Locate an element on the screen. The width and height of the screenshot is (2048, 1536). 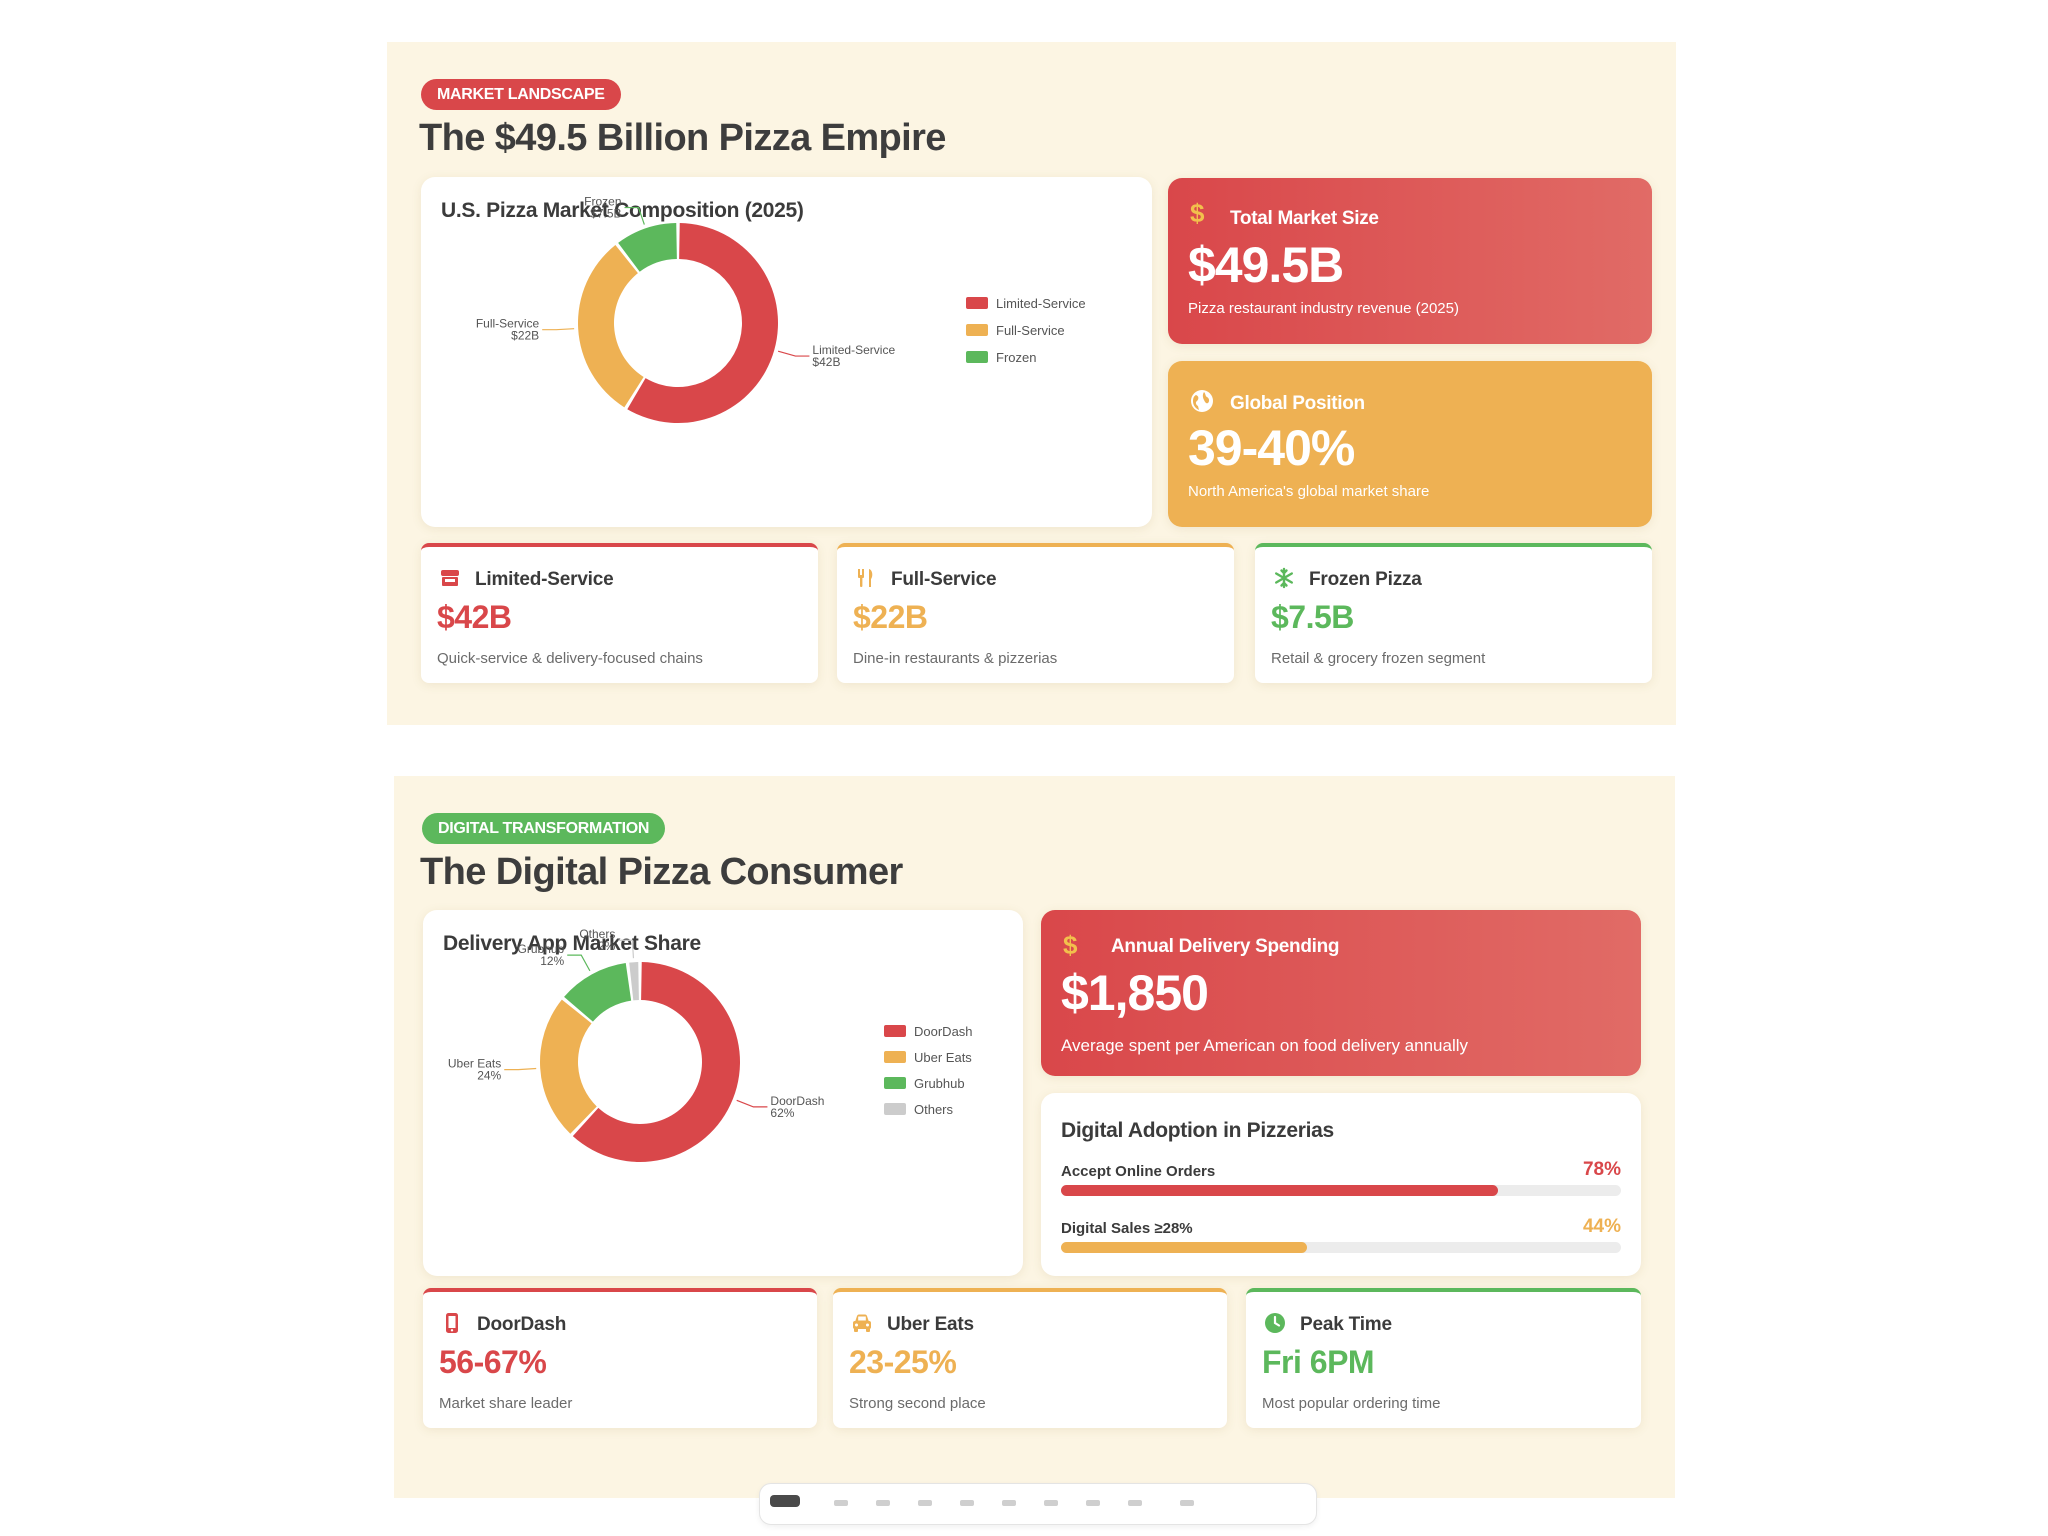
section-tag: DIGITAL TRANSFORMATION is located at coordinates (544, 828).